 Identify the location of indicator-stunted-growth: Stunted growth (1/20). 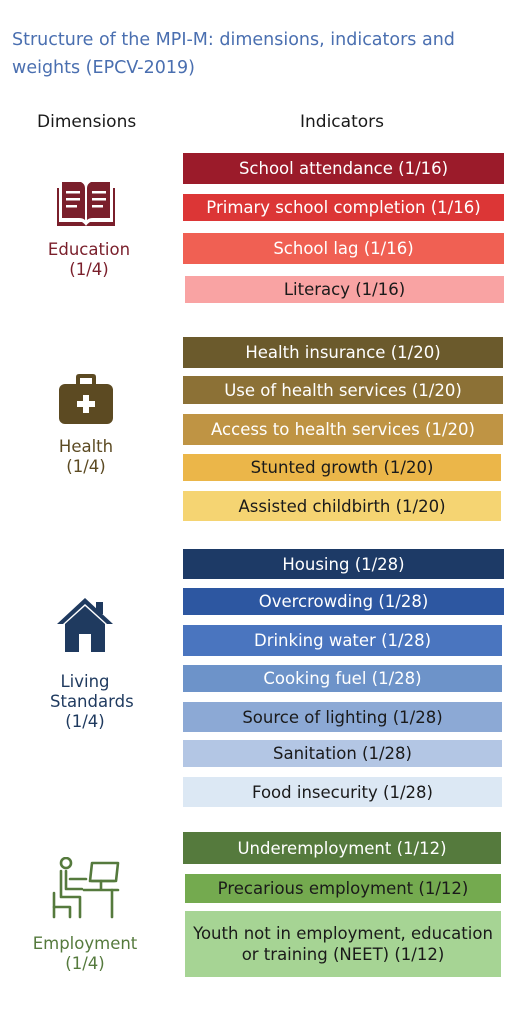
(342, 467).